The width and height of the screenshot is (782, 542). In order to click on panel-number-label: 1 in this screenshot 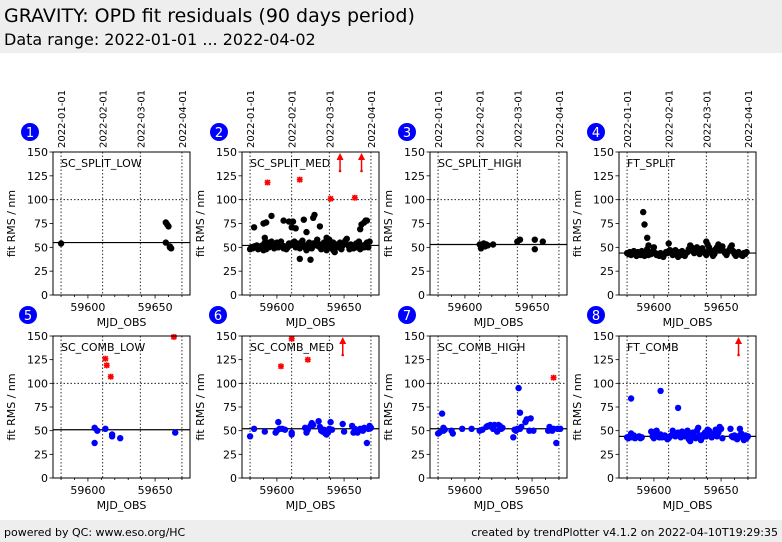, I will do `click(30, 133)`.